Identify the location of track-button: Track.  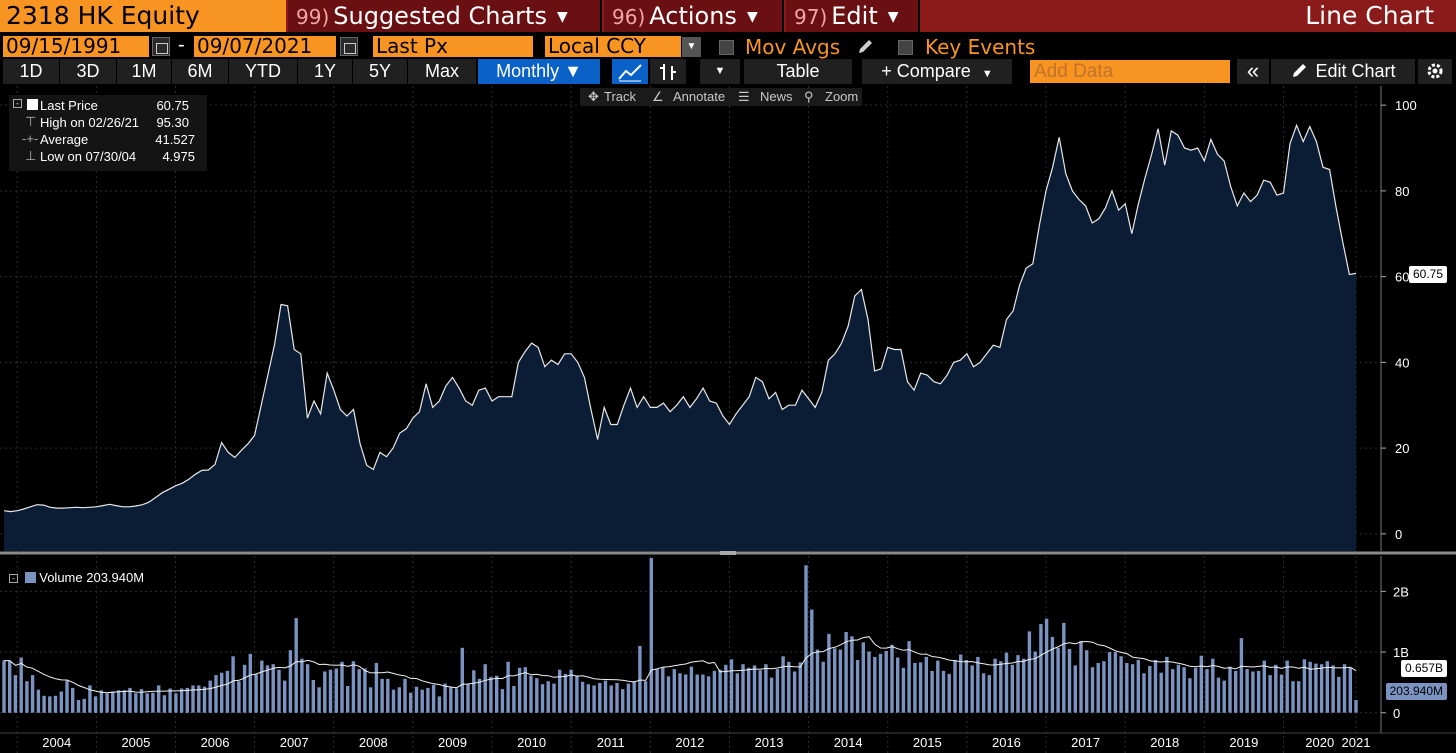
(620, 96).